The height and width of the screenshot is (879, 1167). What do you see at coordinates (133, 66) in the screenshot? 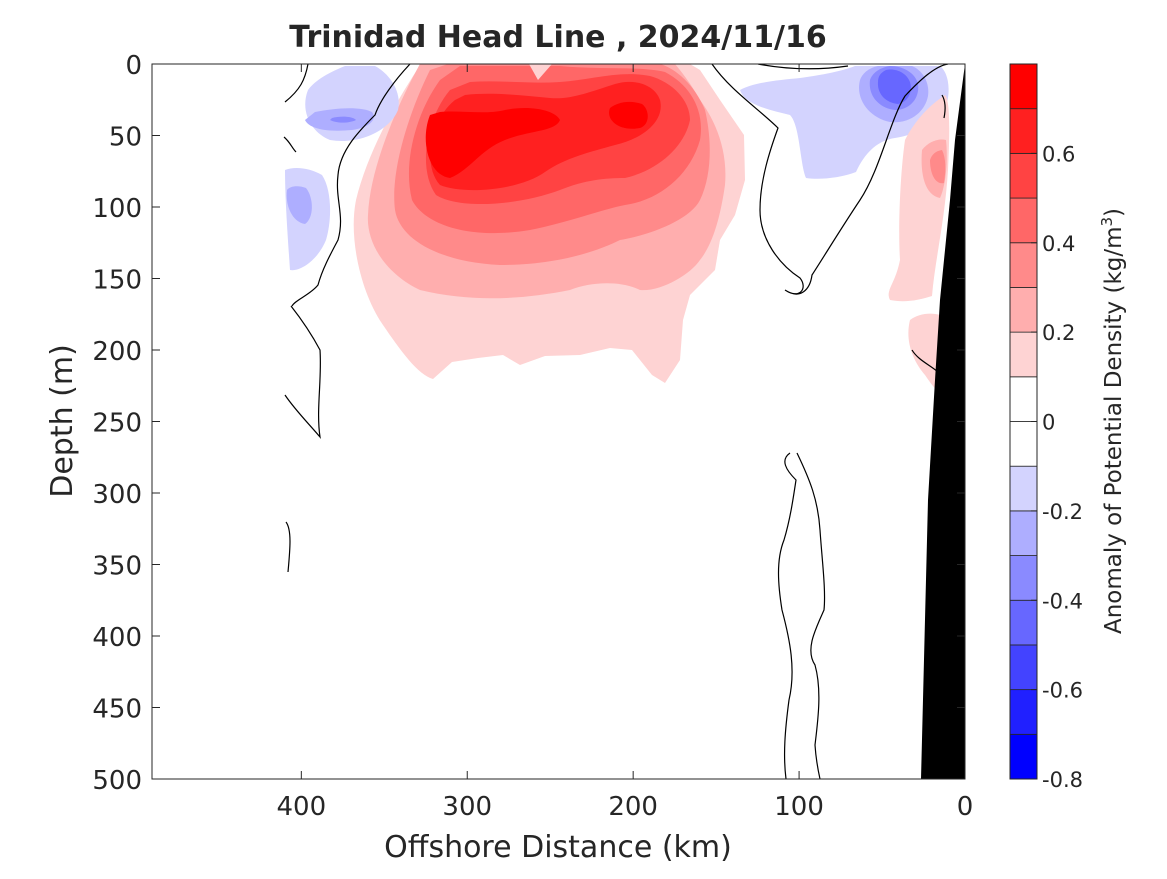
I see `y-tick-label: 0` at bounding box center [133, 66].